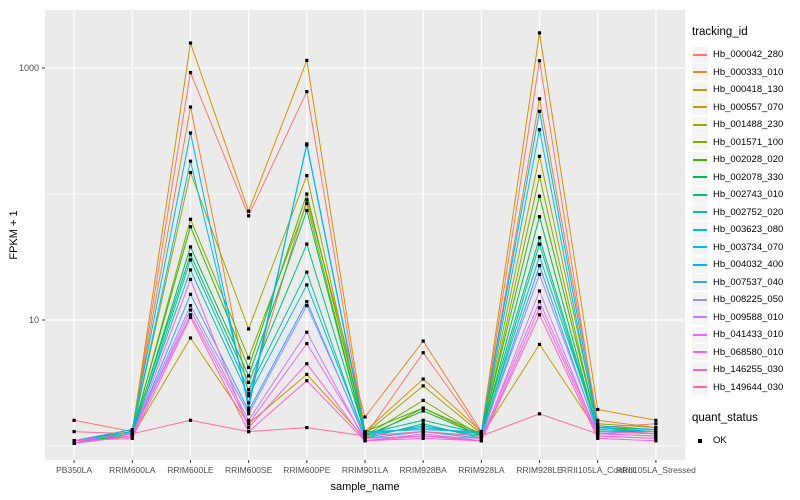 This screenshot has width=800, height=500. Describe the element at coordinates (745, 388) in the screenshot. I see `legend-item: Hb_149644_030` at that location.